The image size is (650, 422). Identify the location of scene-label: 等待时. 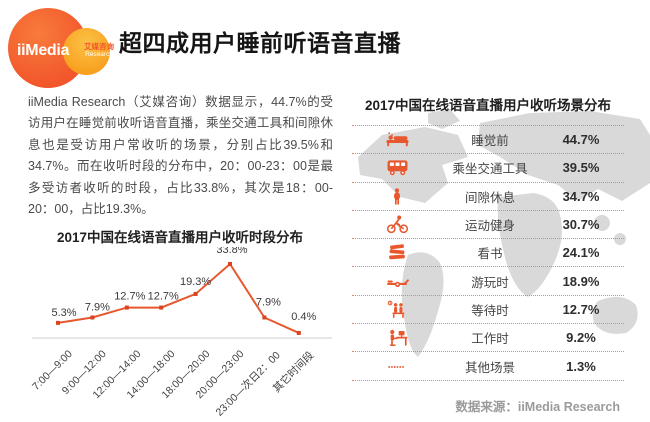
(490, 310).